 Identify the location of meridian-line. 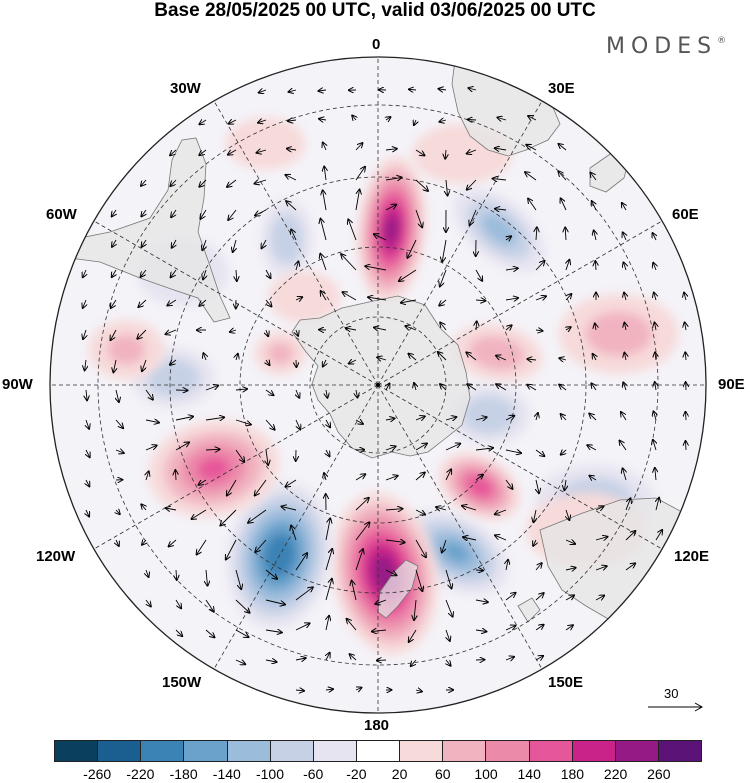
(520, 303).